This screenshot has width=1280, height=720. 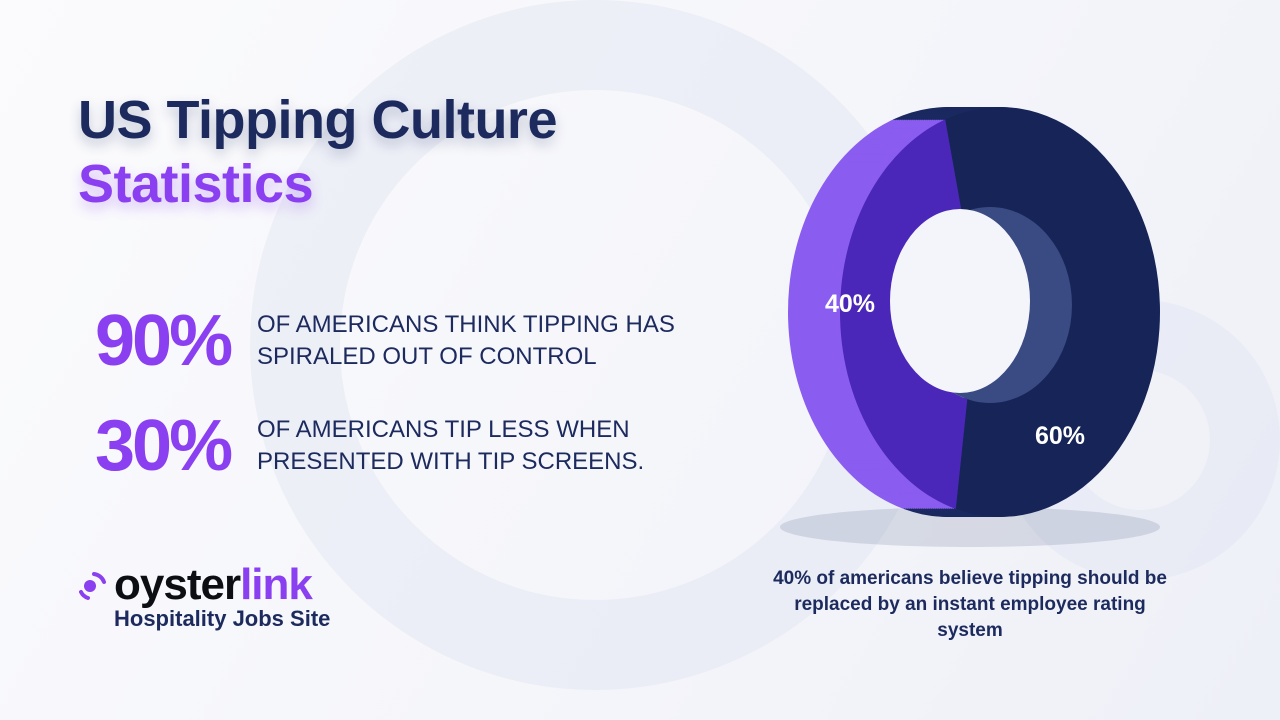 I want to click on donut-hole, so click(x=960, y=301).